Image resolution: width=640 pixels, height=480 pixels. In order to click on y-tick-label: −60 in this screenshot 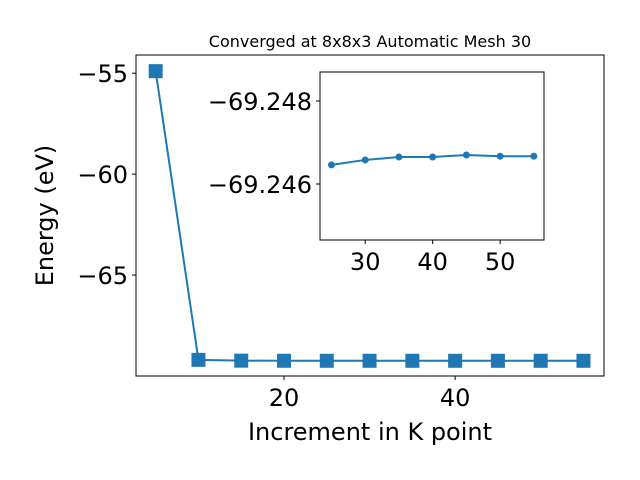, I will do `click(102, 175)`.